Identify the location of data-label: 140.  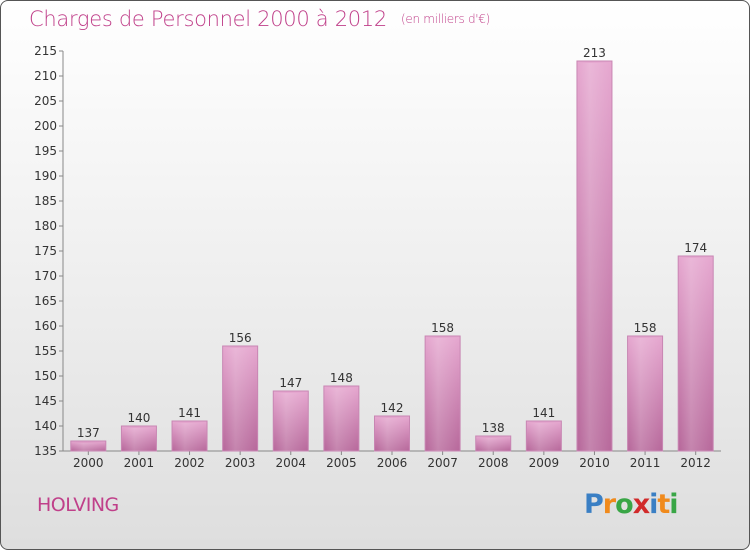
(138, 418).